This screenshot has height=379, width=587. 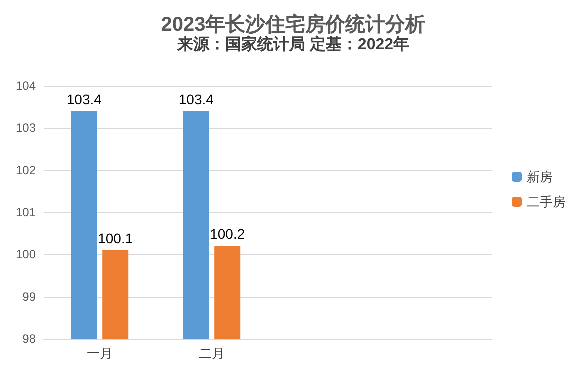 I want to click on chart-subtitle: 来源：国家统计局 定基：2022年, so click(x=293, y=44).